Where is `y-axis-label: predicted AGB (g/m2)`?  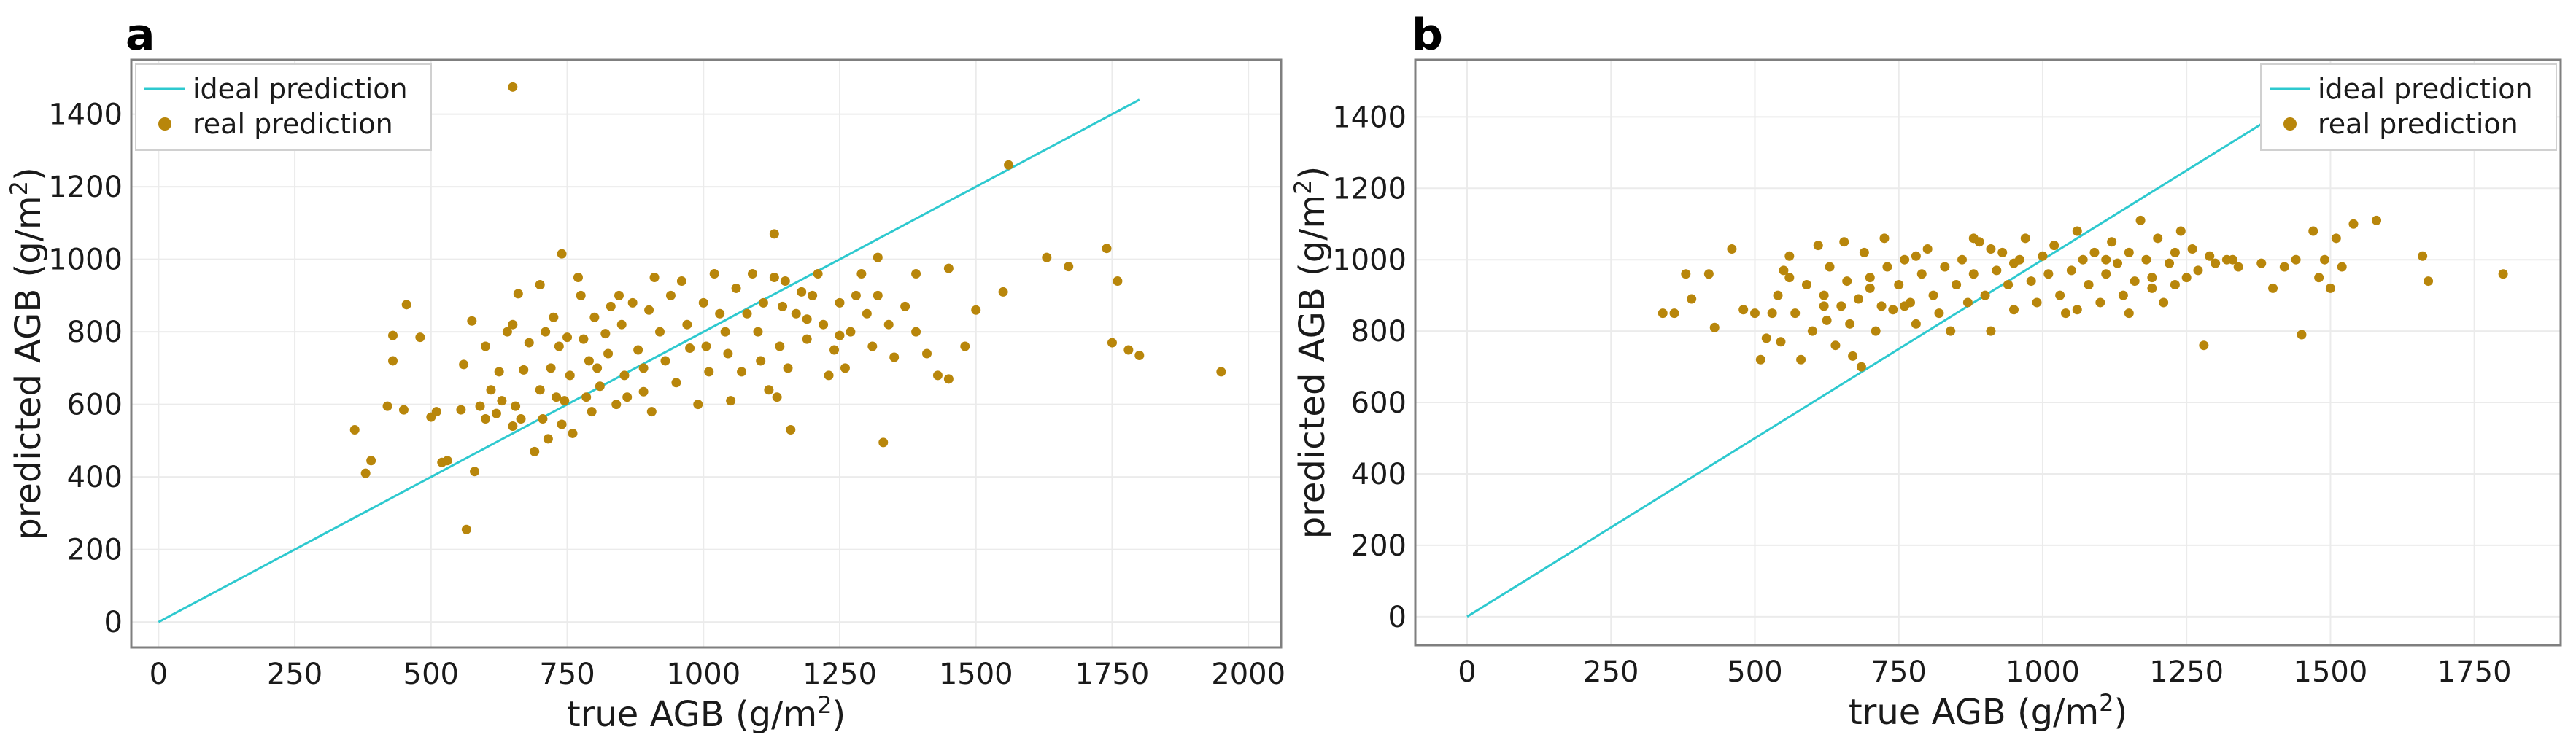
y-axis-label: predicted AGB (g/m2) is located at coordinates (27, 354).